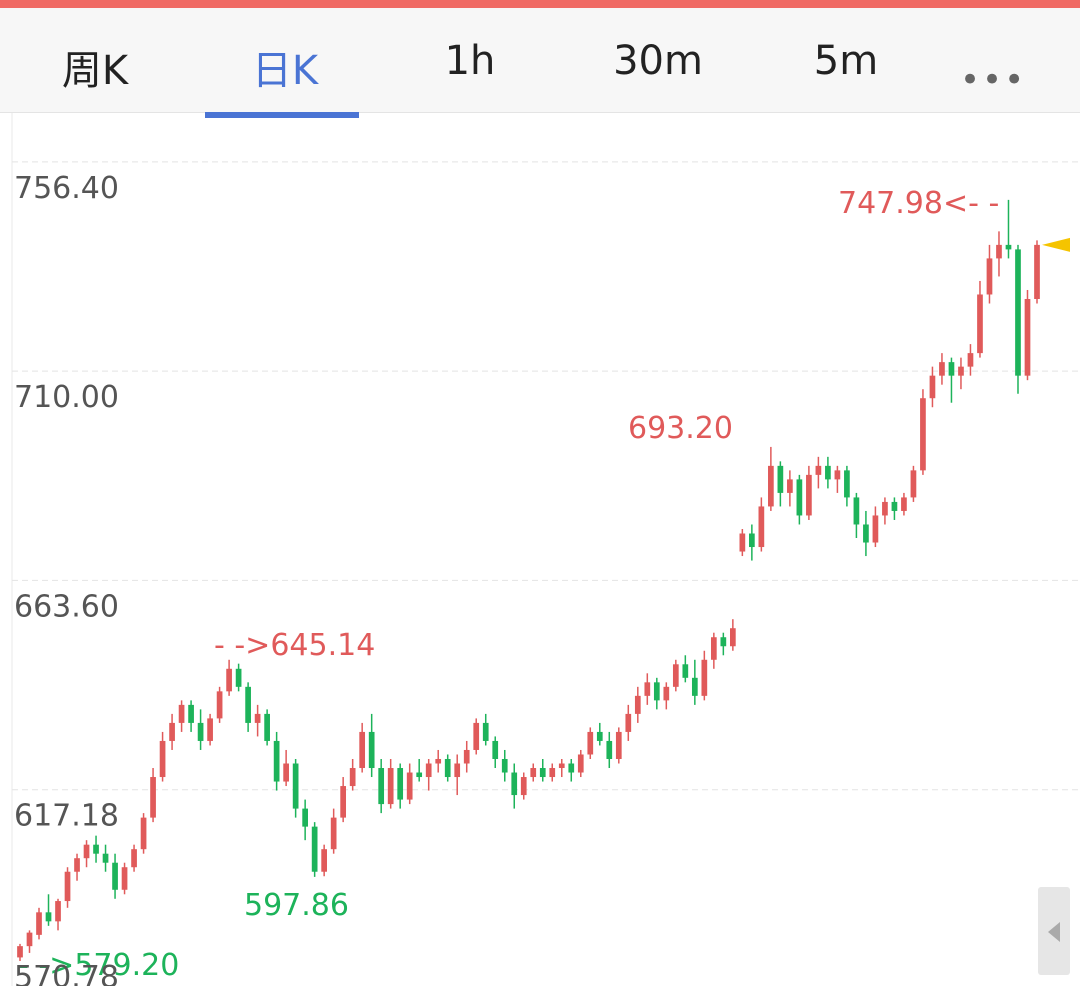  What do you see at coordinates (993, 80) in the screenshot?
I see `more-button: •••` at bounding box center [993, 80].